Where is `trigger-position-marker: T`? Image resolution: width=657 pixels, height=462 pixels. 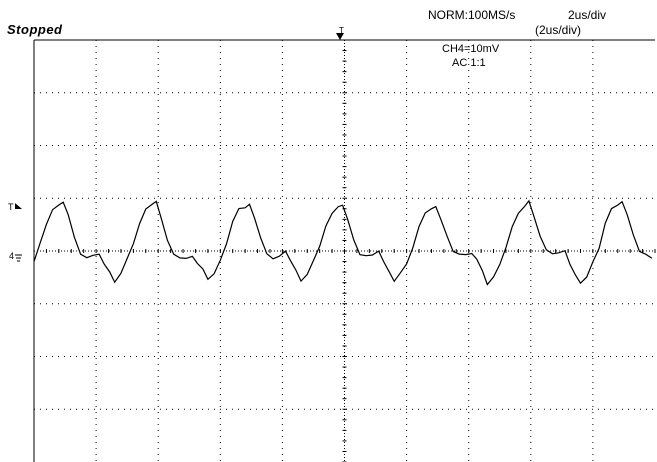
trigger-position-marker: T is located at coordinates (340, 33).